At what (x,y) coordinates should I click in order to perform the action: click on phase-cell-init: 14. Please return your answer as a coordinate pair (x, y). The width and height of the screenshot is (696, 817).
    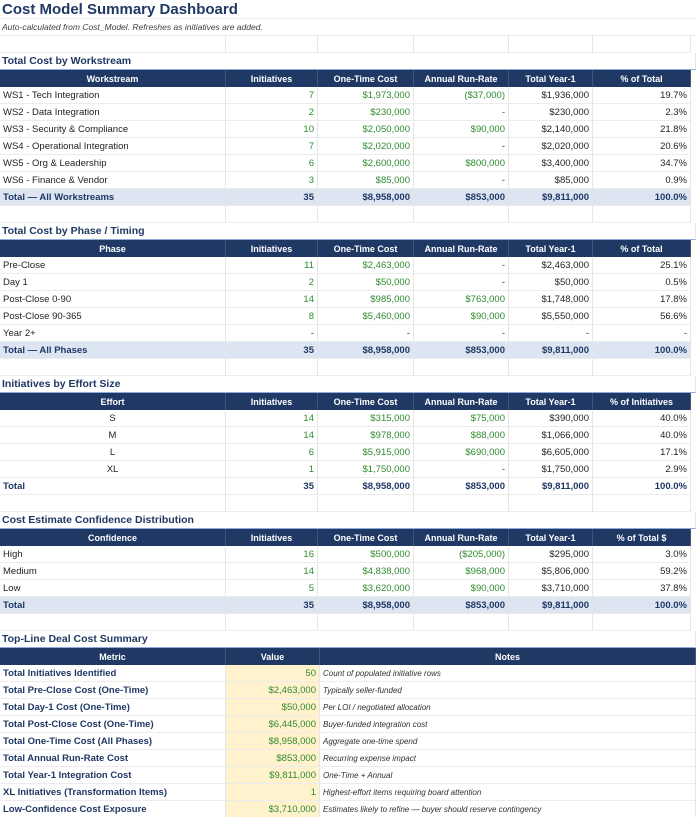
    Looking at the image, I should click on (272, 299).